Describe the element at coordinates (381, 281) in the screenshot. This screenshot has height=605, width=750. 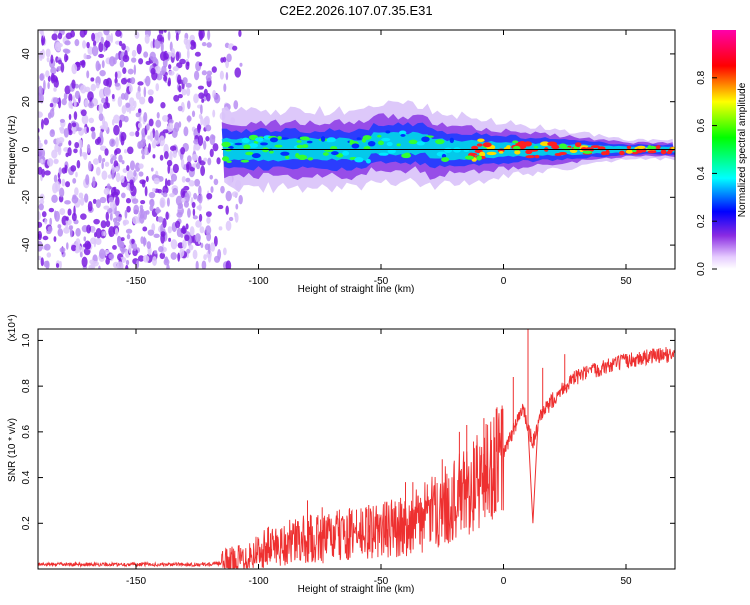
I see `spectrogram-x-tick-label: -50` at that location.